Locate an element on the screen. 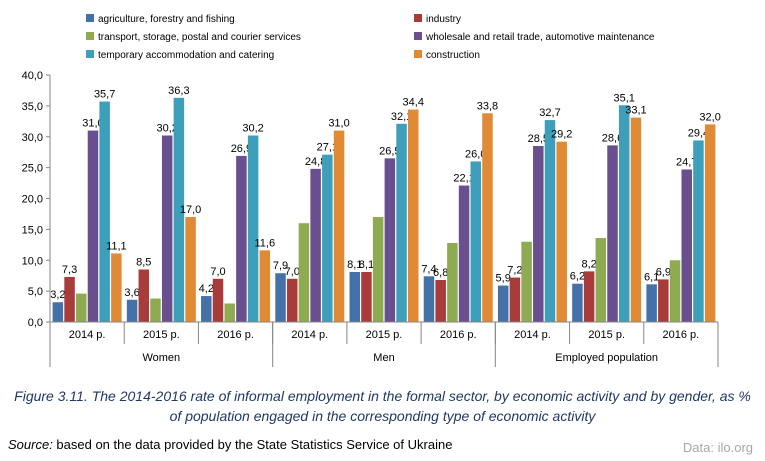 The height and width of the screenshot is (461, 765). data-label: 4,2 is located at coordinates (206, 289).